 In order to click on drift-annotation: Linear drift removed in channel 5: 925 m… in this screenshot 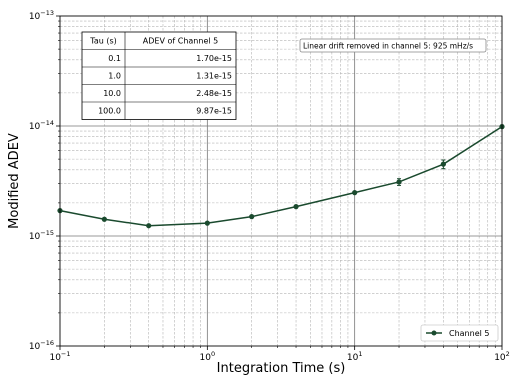, I will do `click(393, 45)`.